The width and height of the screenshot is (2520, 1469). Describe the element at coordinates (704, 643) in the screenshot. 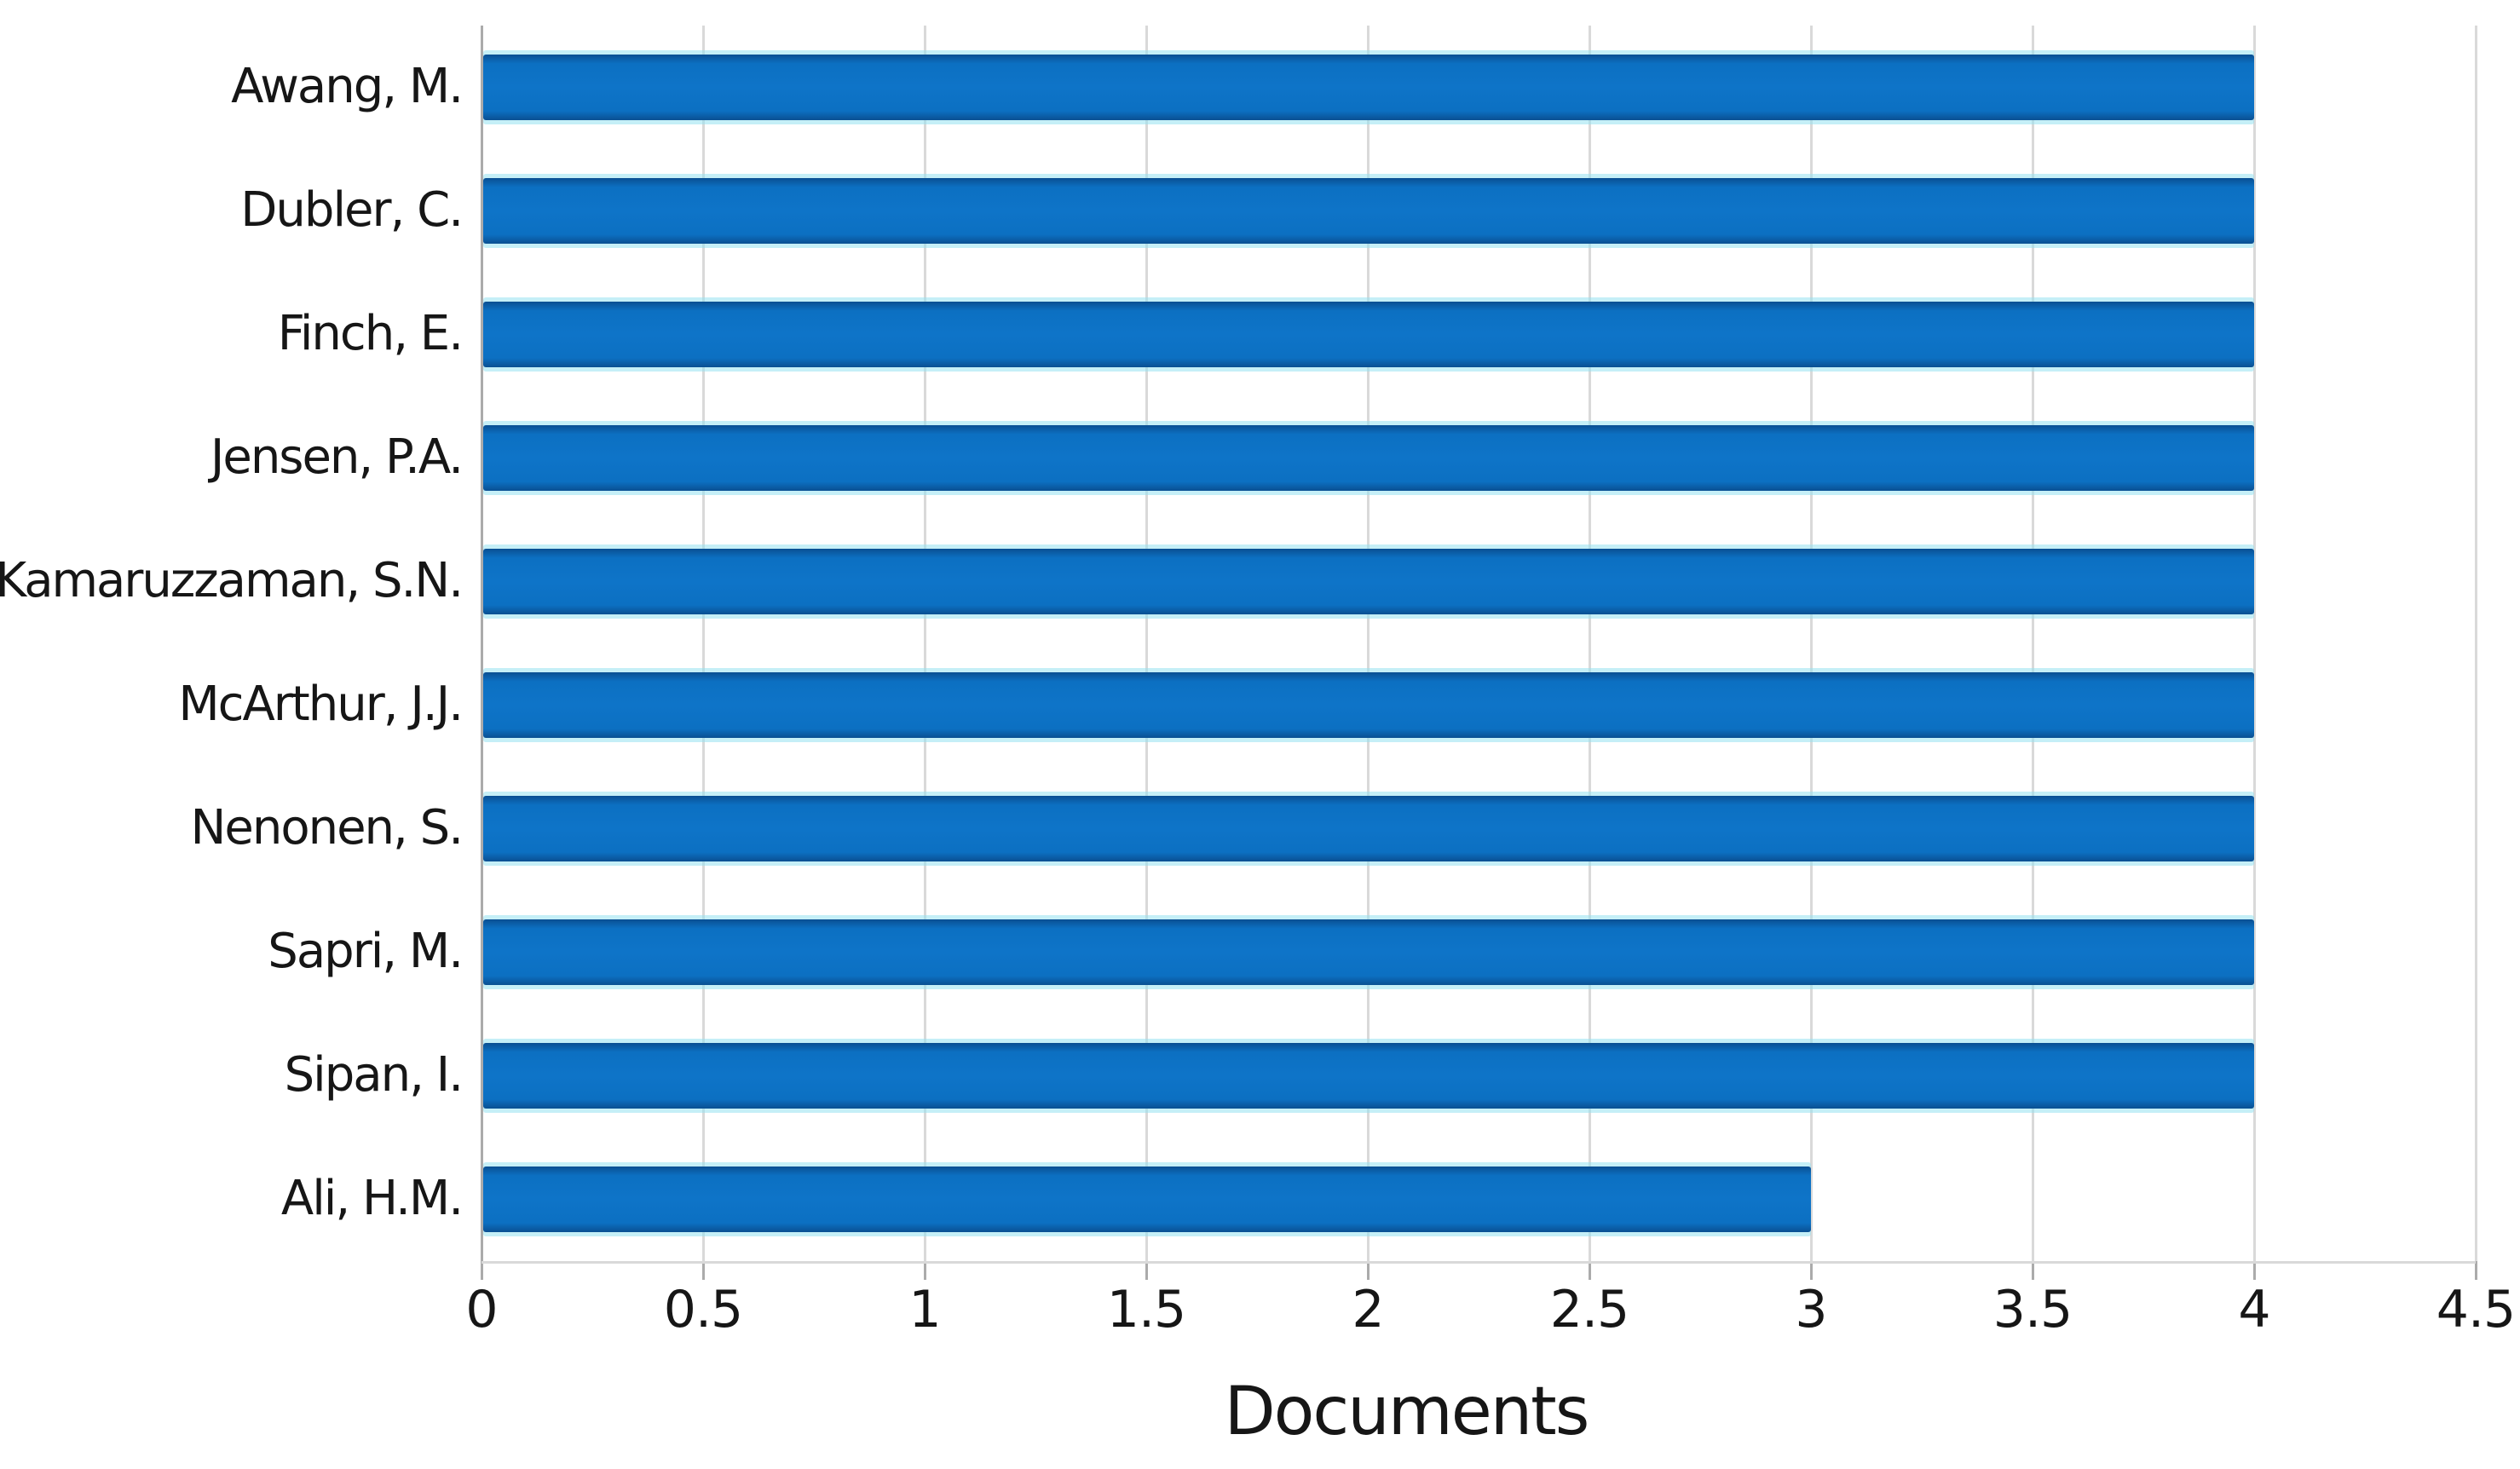

I see `gridline-x-0.5` at that location.